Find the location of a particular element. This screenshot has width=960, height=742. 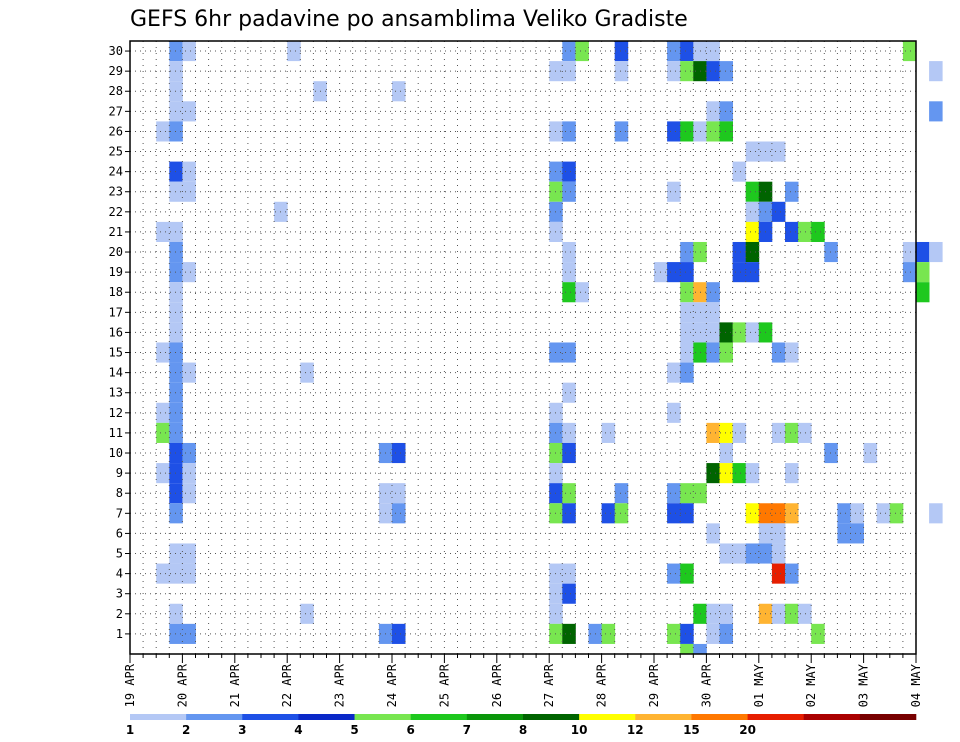

y-tick-label: 13 is located at coordinates (116, 393).